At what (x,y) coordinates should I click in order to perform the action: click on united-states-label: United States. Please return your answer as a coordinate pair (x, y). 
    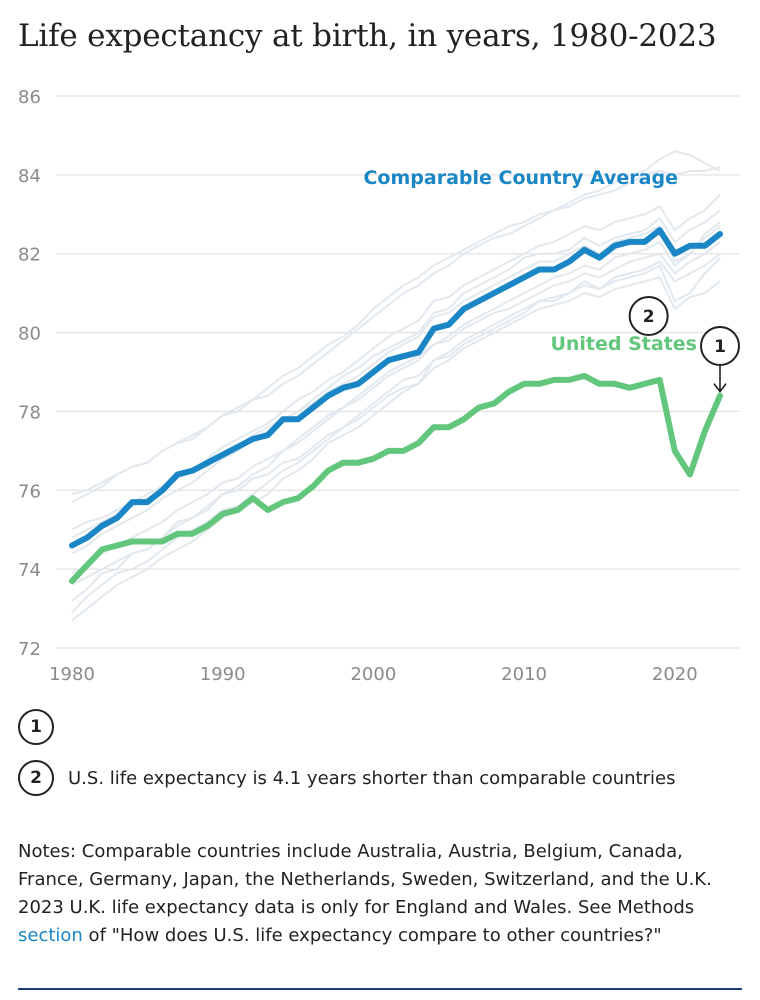
    Looking at the image, I should click on (623, 344).